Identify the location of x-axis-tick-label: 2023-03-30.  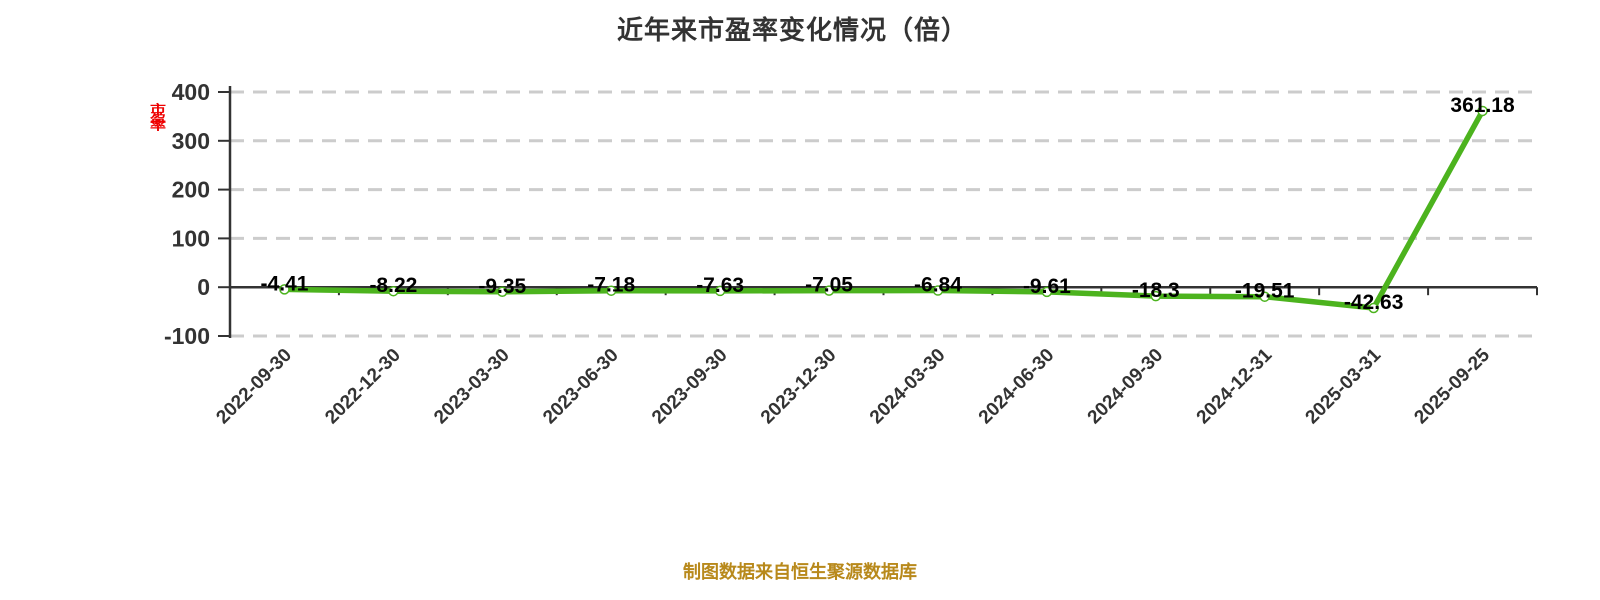
(472, 387).